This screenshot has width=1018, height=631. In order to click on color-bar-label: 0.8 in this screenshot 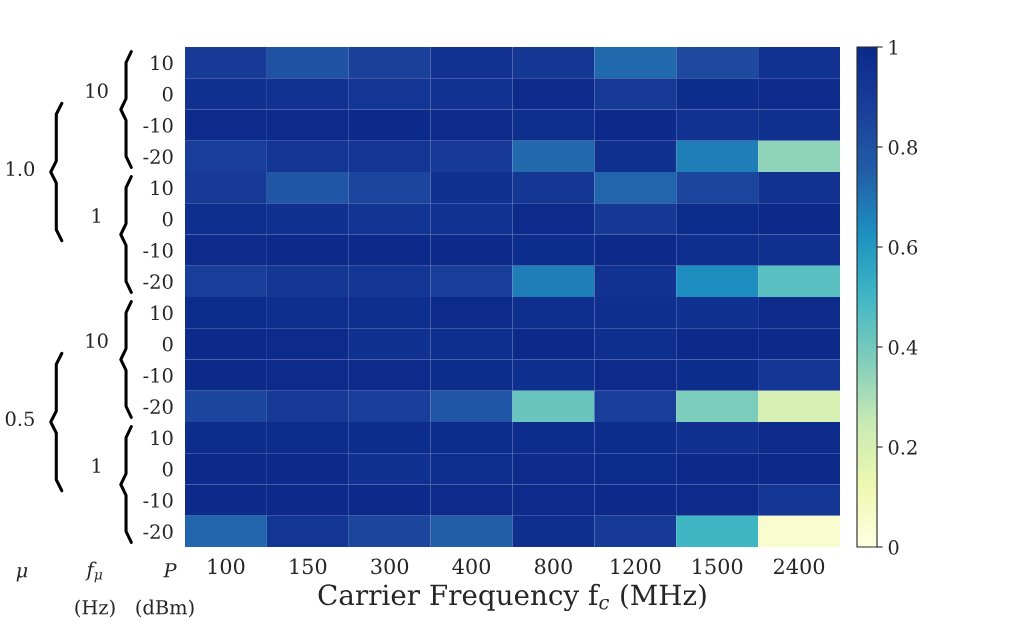, I will do `click(903, 147)`.